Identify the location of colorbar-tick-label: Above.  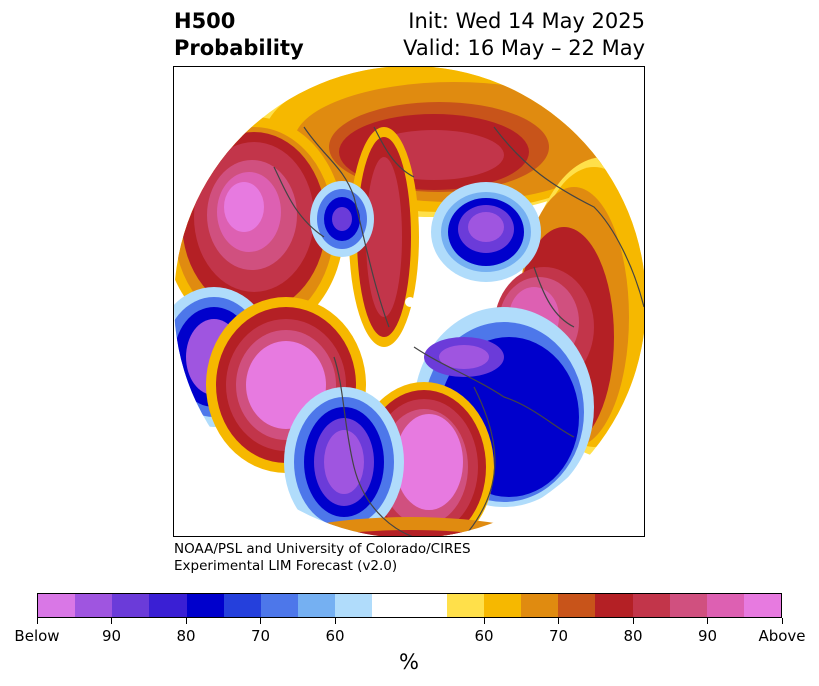
(782, 636).